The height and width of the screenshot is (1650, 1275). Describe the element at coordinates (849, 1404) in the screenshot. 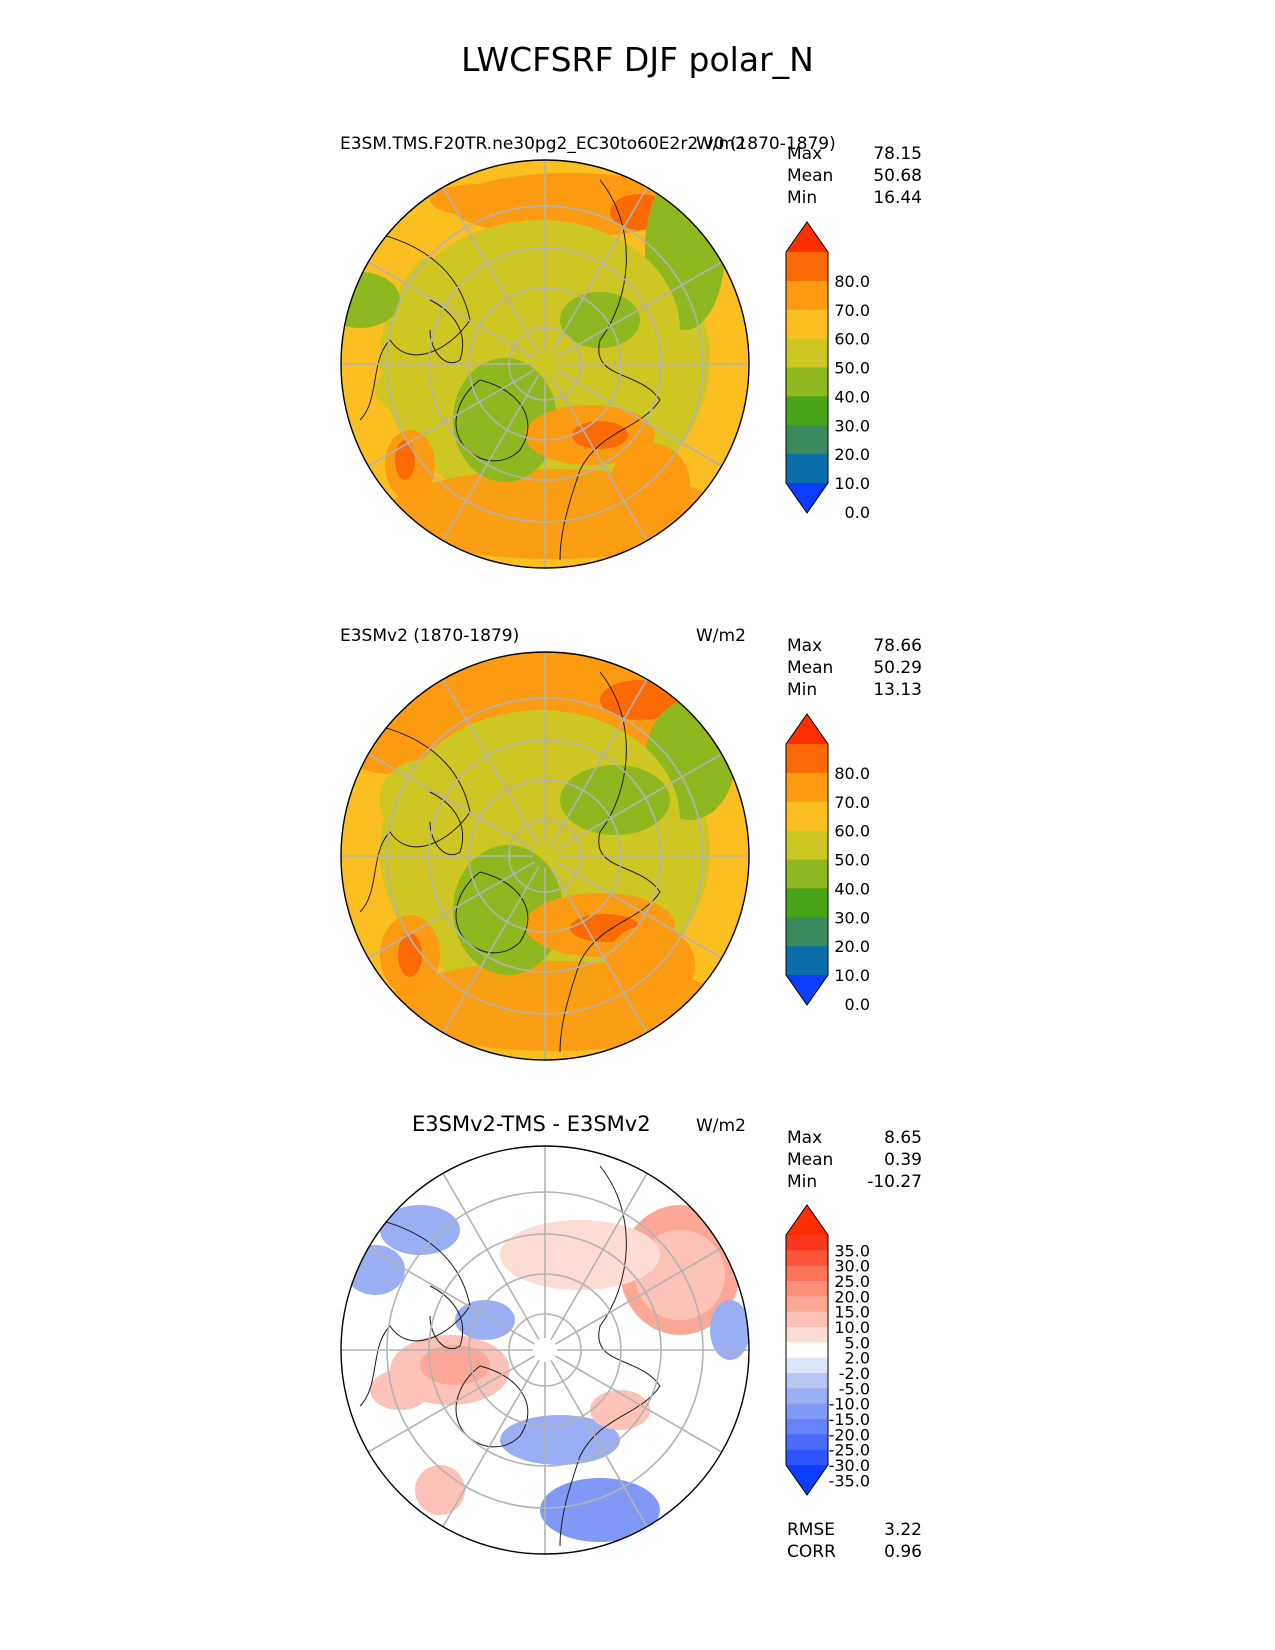

I see `colorbar-tick-label: -10.0` at that location.